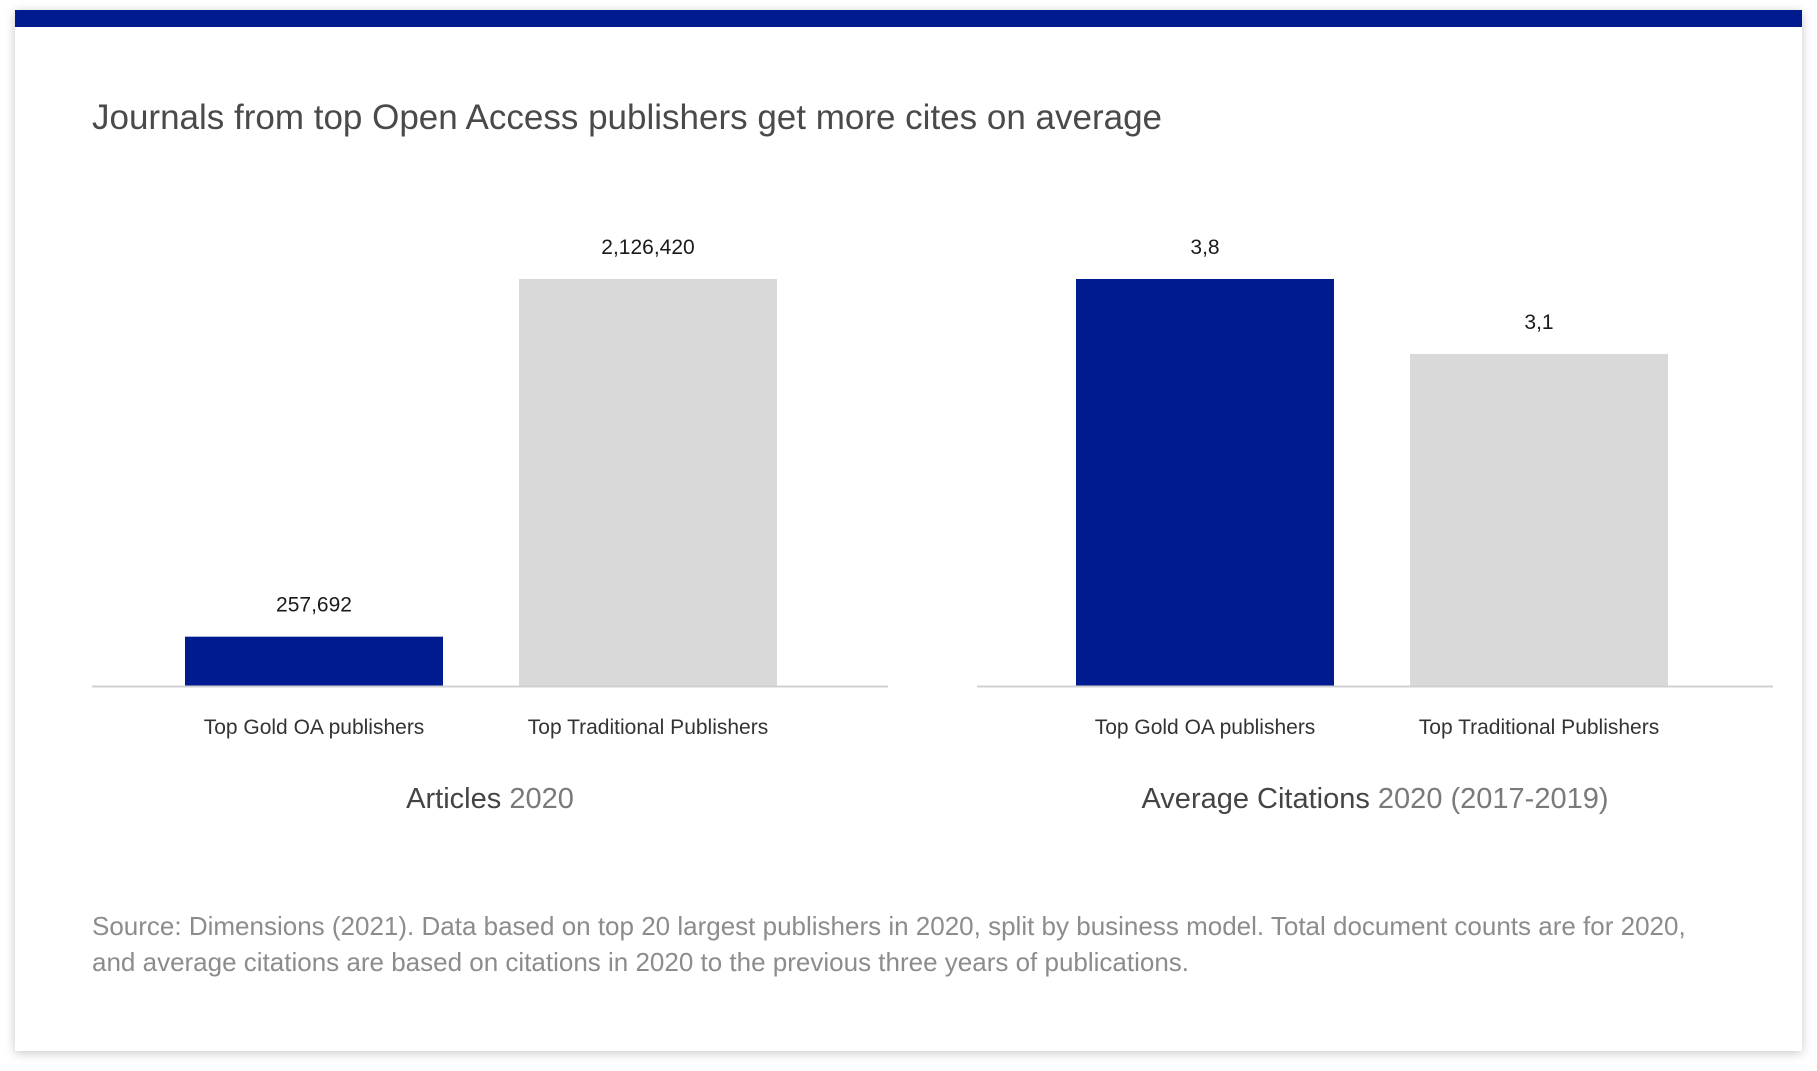 The width and height of the screenshot is (1817, 1071). Describe the element at coordinates (1255, 799) in the screenshot. I see `caption-main: Average Citations` at that location.